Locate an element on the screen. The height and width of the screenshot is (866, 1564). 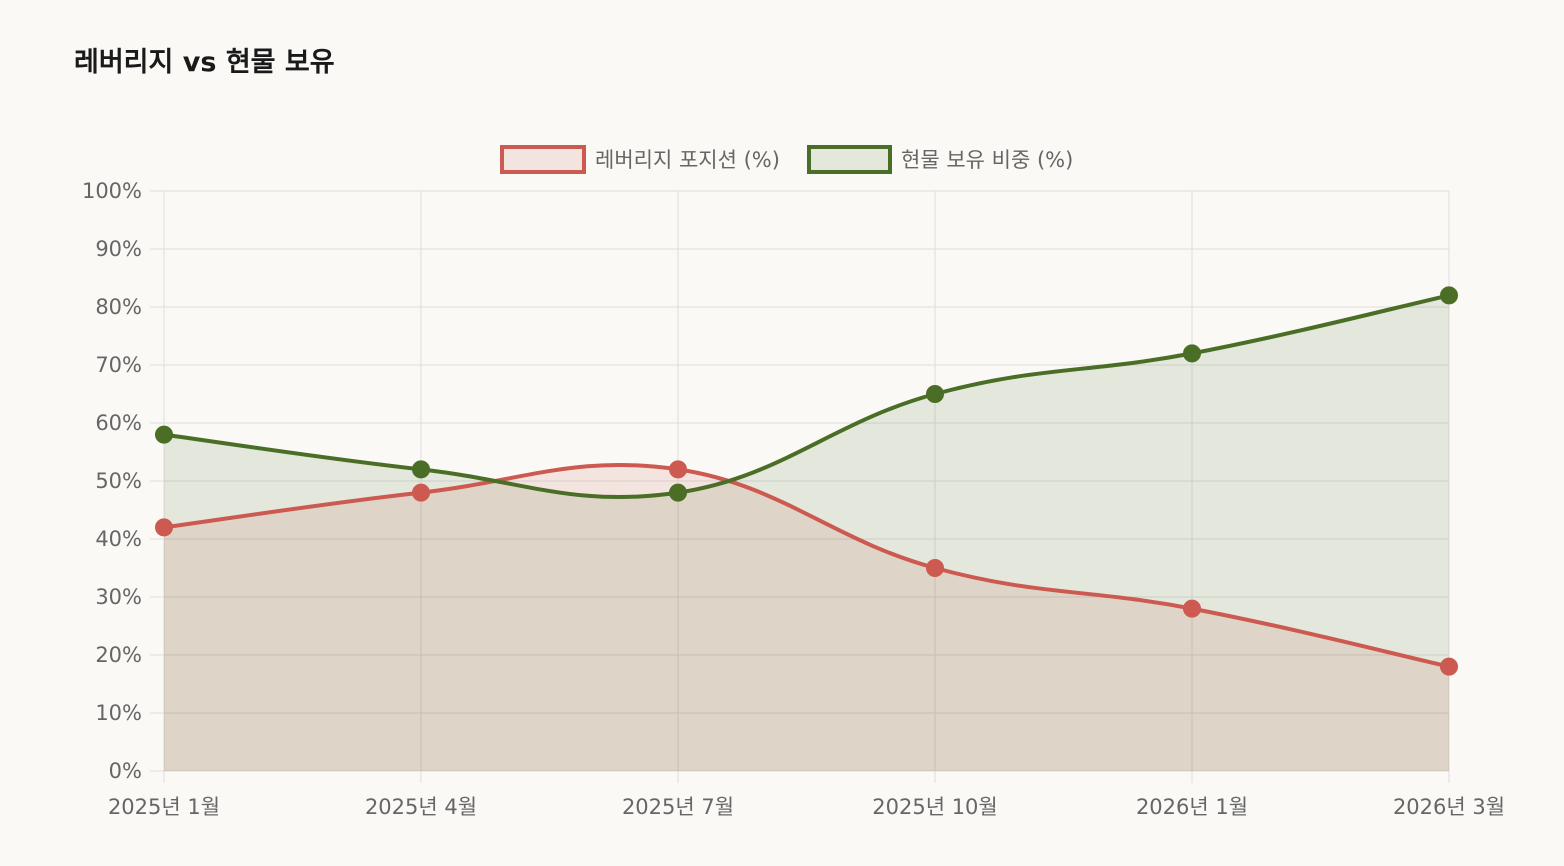
y-tick-label: 40% is located at coordinates (118, 539).